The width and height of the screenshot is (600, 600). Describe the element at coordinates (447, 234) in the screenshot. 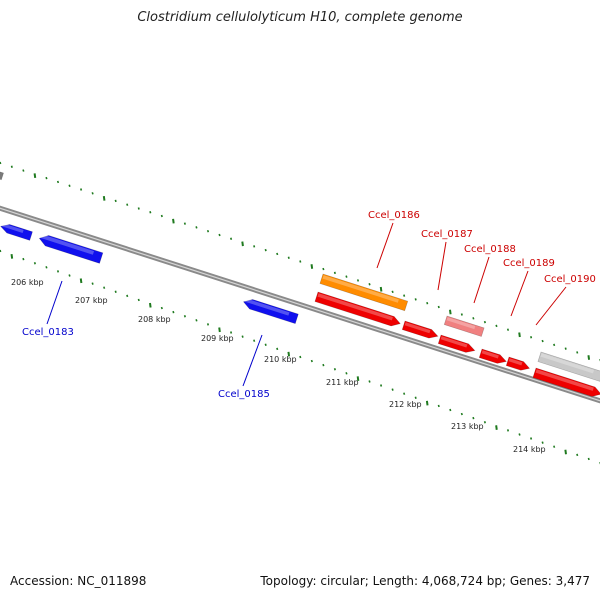

I see `gene-label: Ccel_0187` at that location.